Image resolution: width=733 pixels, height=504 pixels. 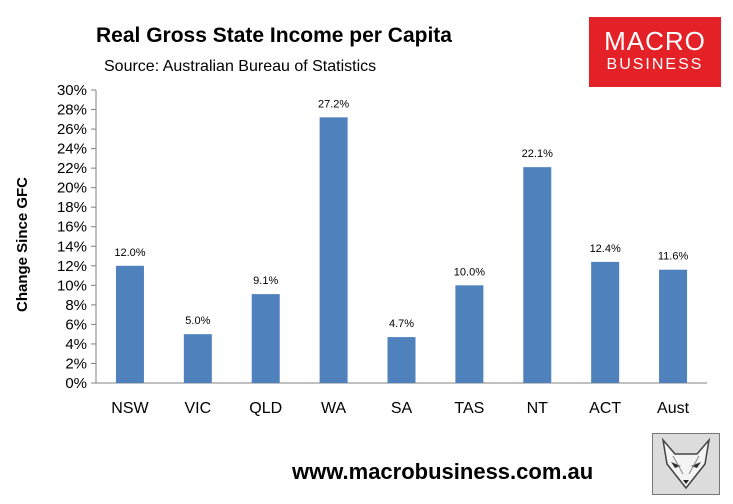 What do you see at coordinates (443, 471) in the screenshot?
I see `footer-url: www.macrobusiness.com.au` at bounding box center [443, 471].